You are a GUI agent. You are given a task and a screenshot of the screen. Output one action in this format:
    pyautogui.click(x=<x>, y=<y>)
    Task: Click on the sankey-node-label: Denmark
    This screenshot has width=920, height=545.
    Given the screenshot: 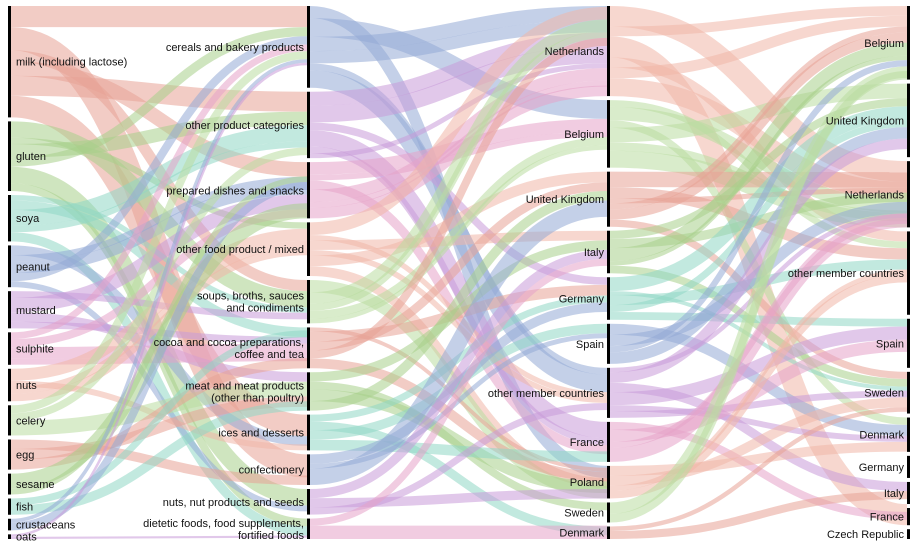 What is the action you would take?
    pyautogui.click(x=581, y=534)
    